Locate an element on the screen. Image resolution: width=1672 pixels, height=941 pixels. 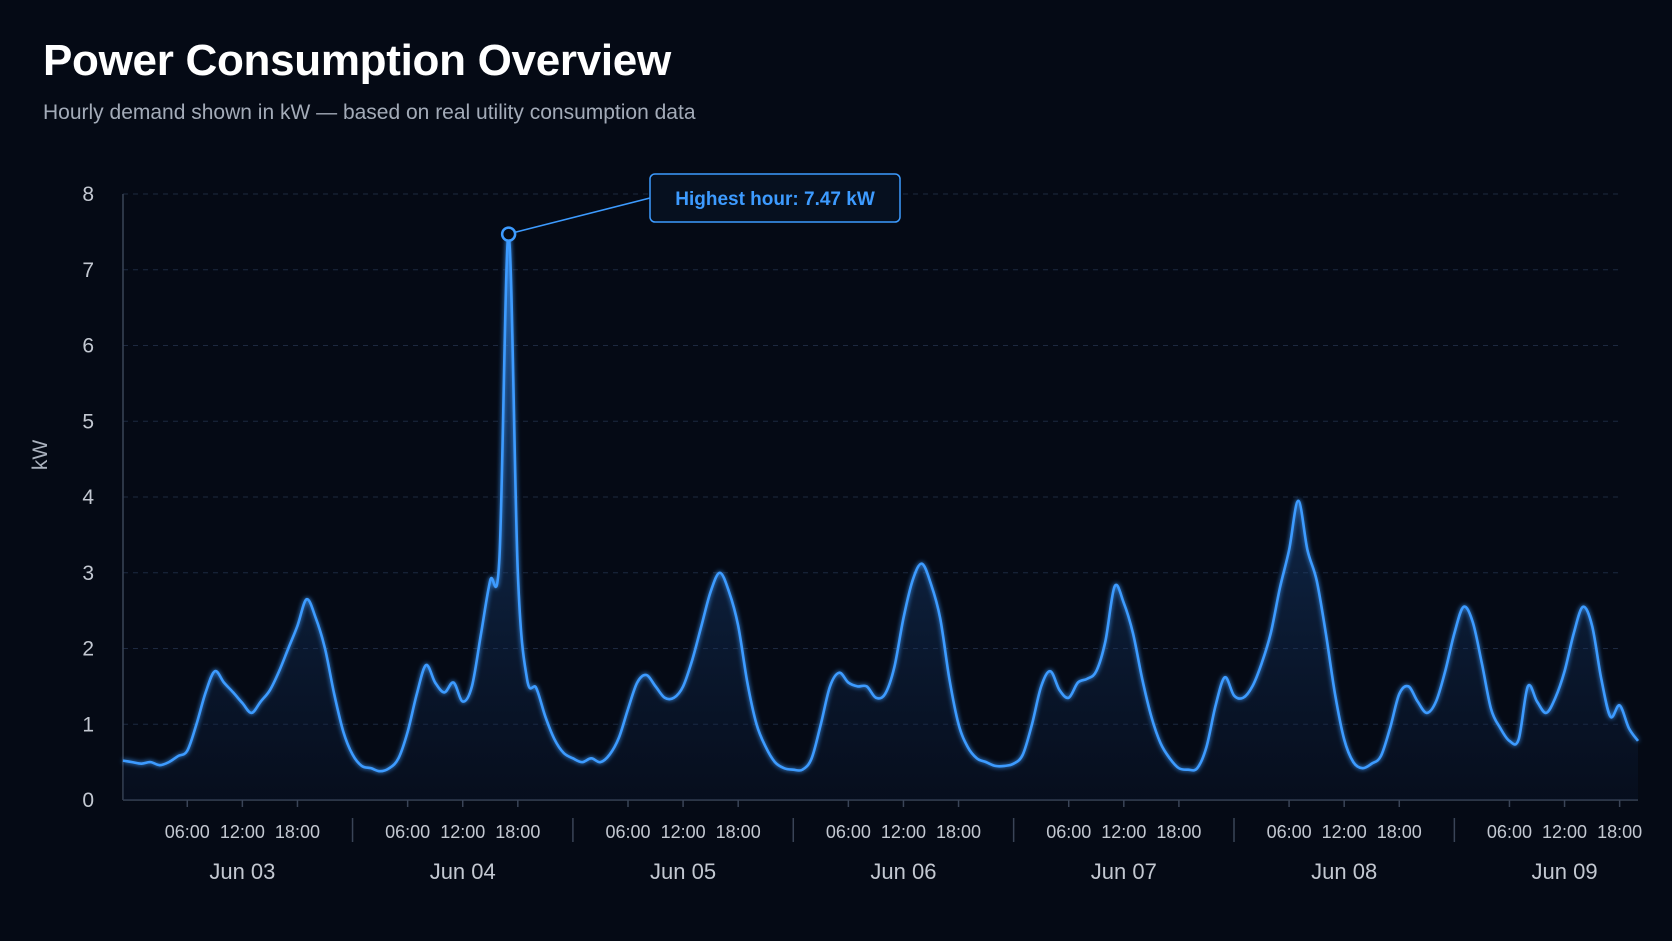
x-day-label: Jun 03 is located at coordinates (242, 871).